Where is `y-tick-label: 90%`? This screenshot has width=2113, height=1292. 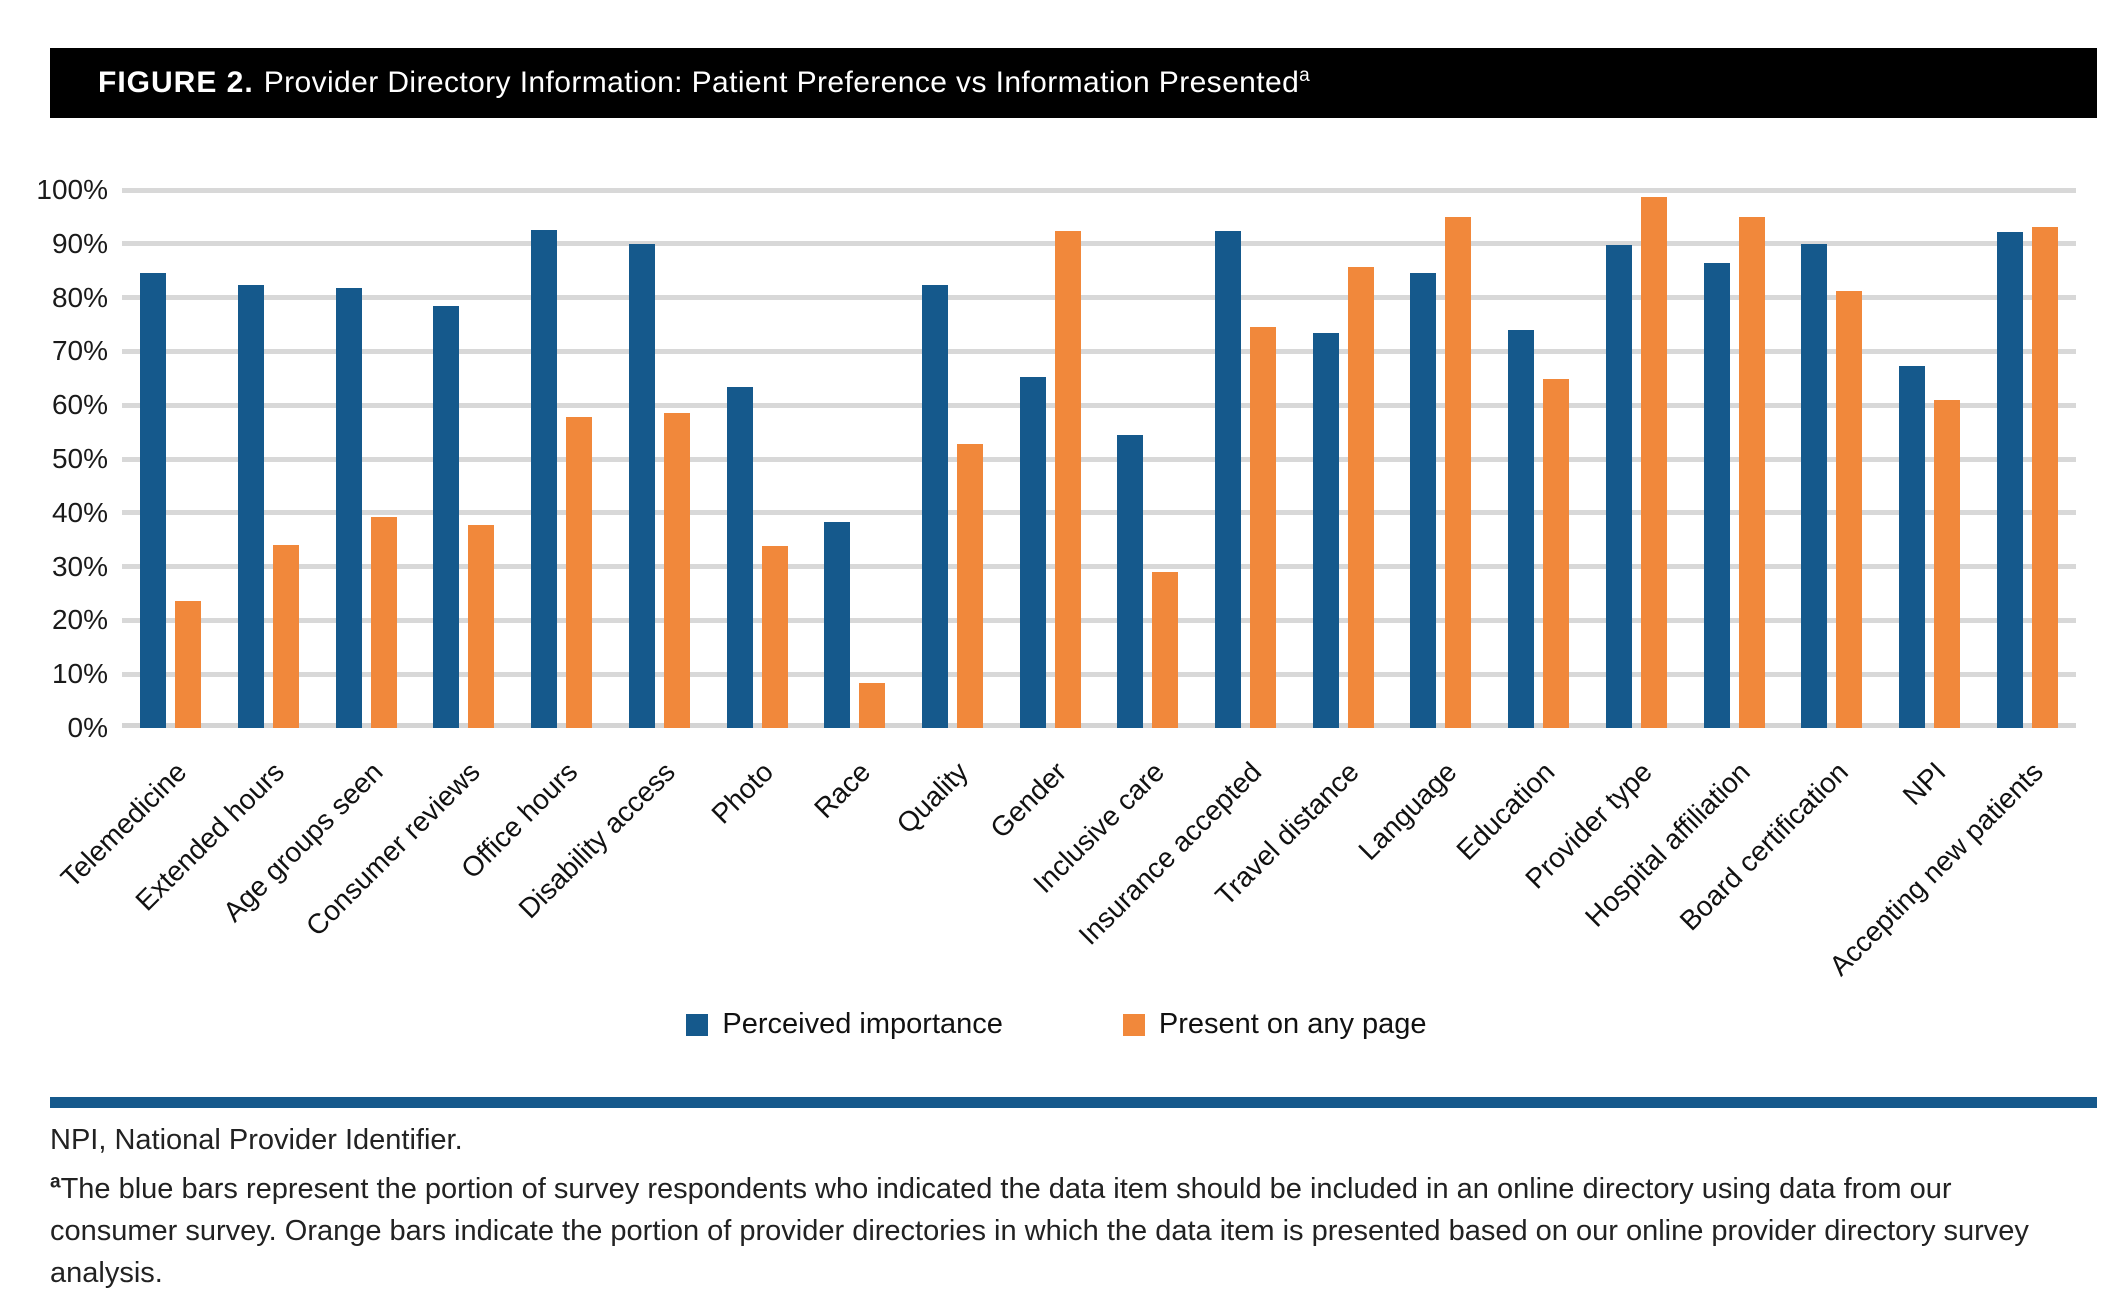
y-tick-label: 90% is located at coordinates (79, 243).